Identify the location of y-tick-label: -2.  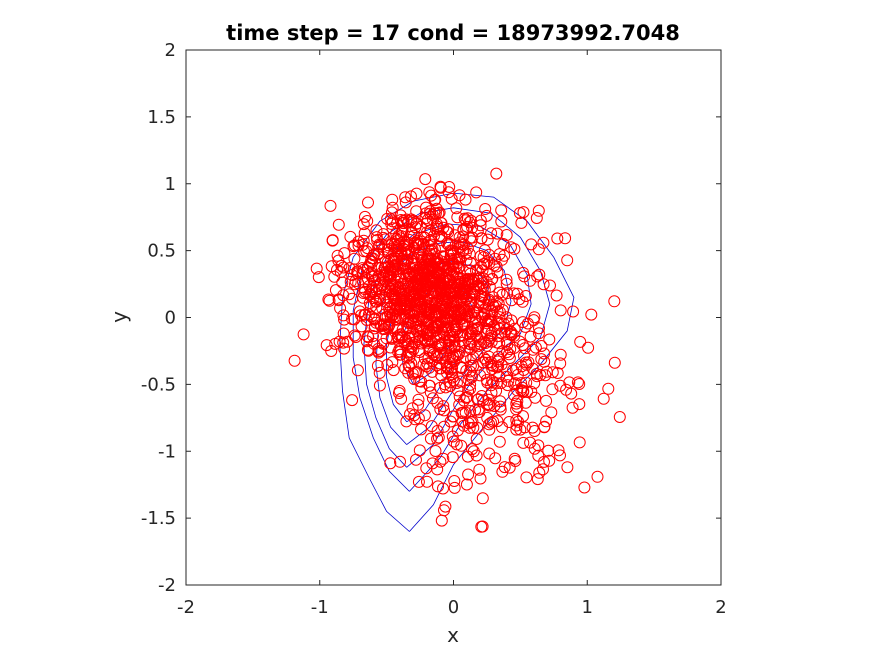
(167, 585).